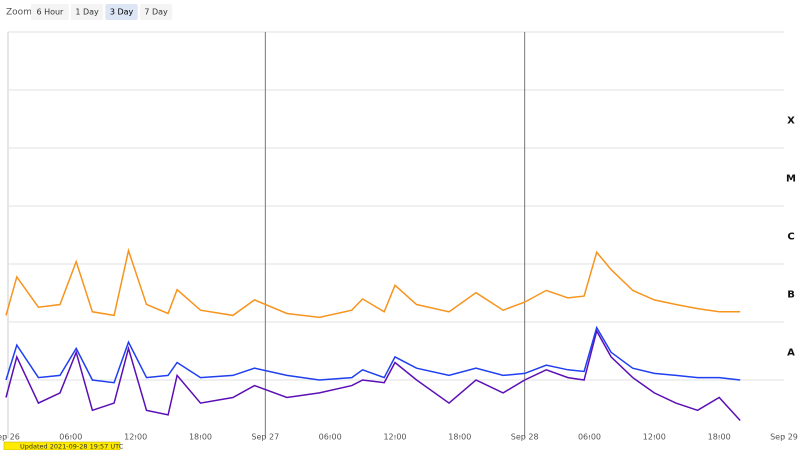 This screenshot has height=450, width=800. I want to click on x-tick-label: Sep 26, so click(10, 437).